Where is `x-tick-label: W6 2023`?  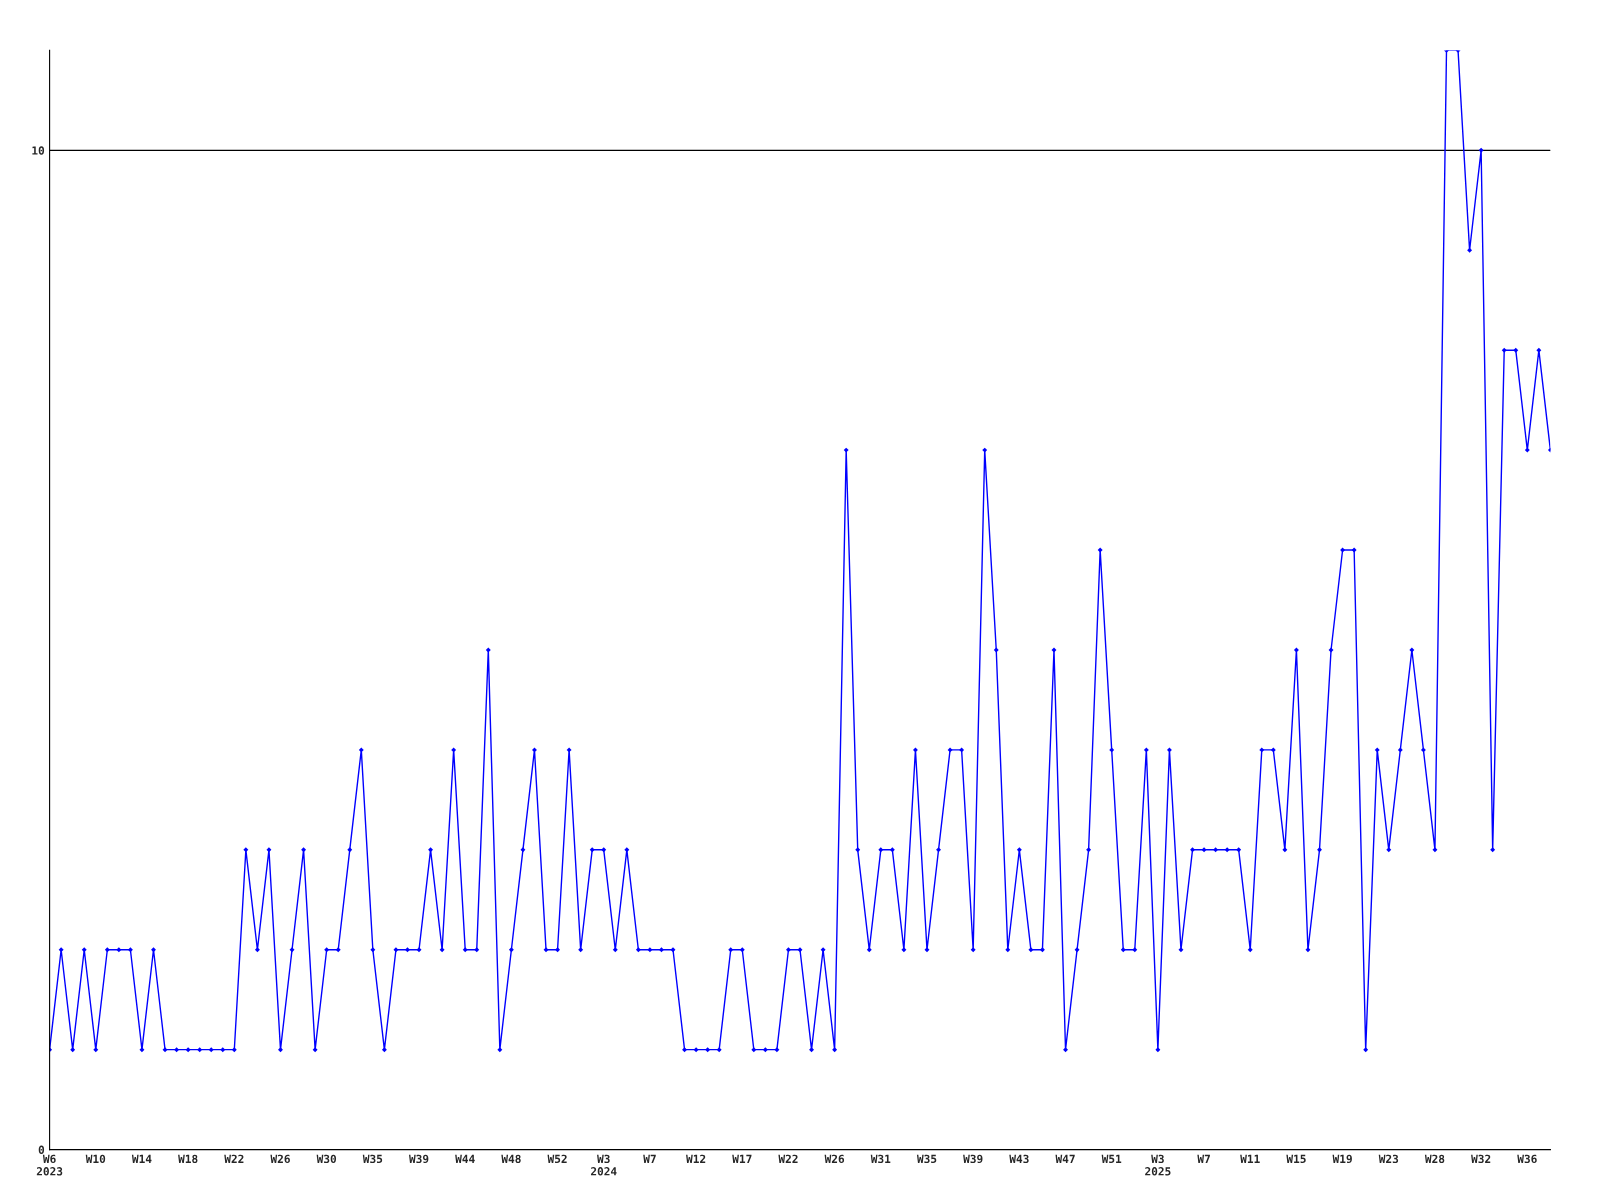 x-tick-label: W6 2023 is located at coordinates (49, 1165).